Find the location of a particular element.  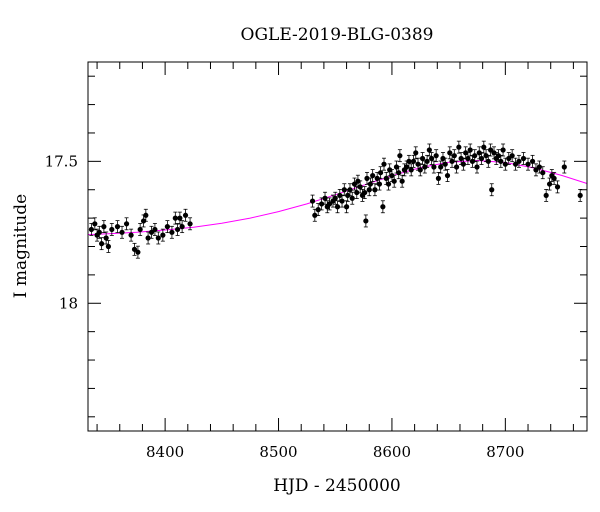

y-tick-label: 17.5 is located at coordinates (61, 161).